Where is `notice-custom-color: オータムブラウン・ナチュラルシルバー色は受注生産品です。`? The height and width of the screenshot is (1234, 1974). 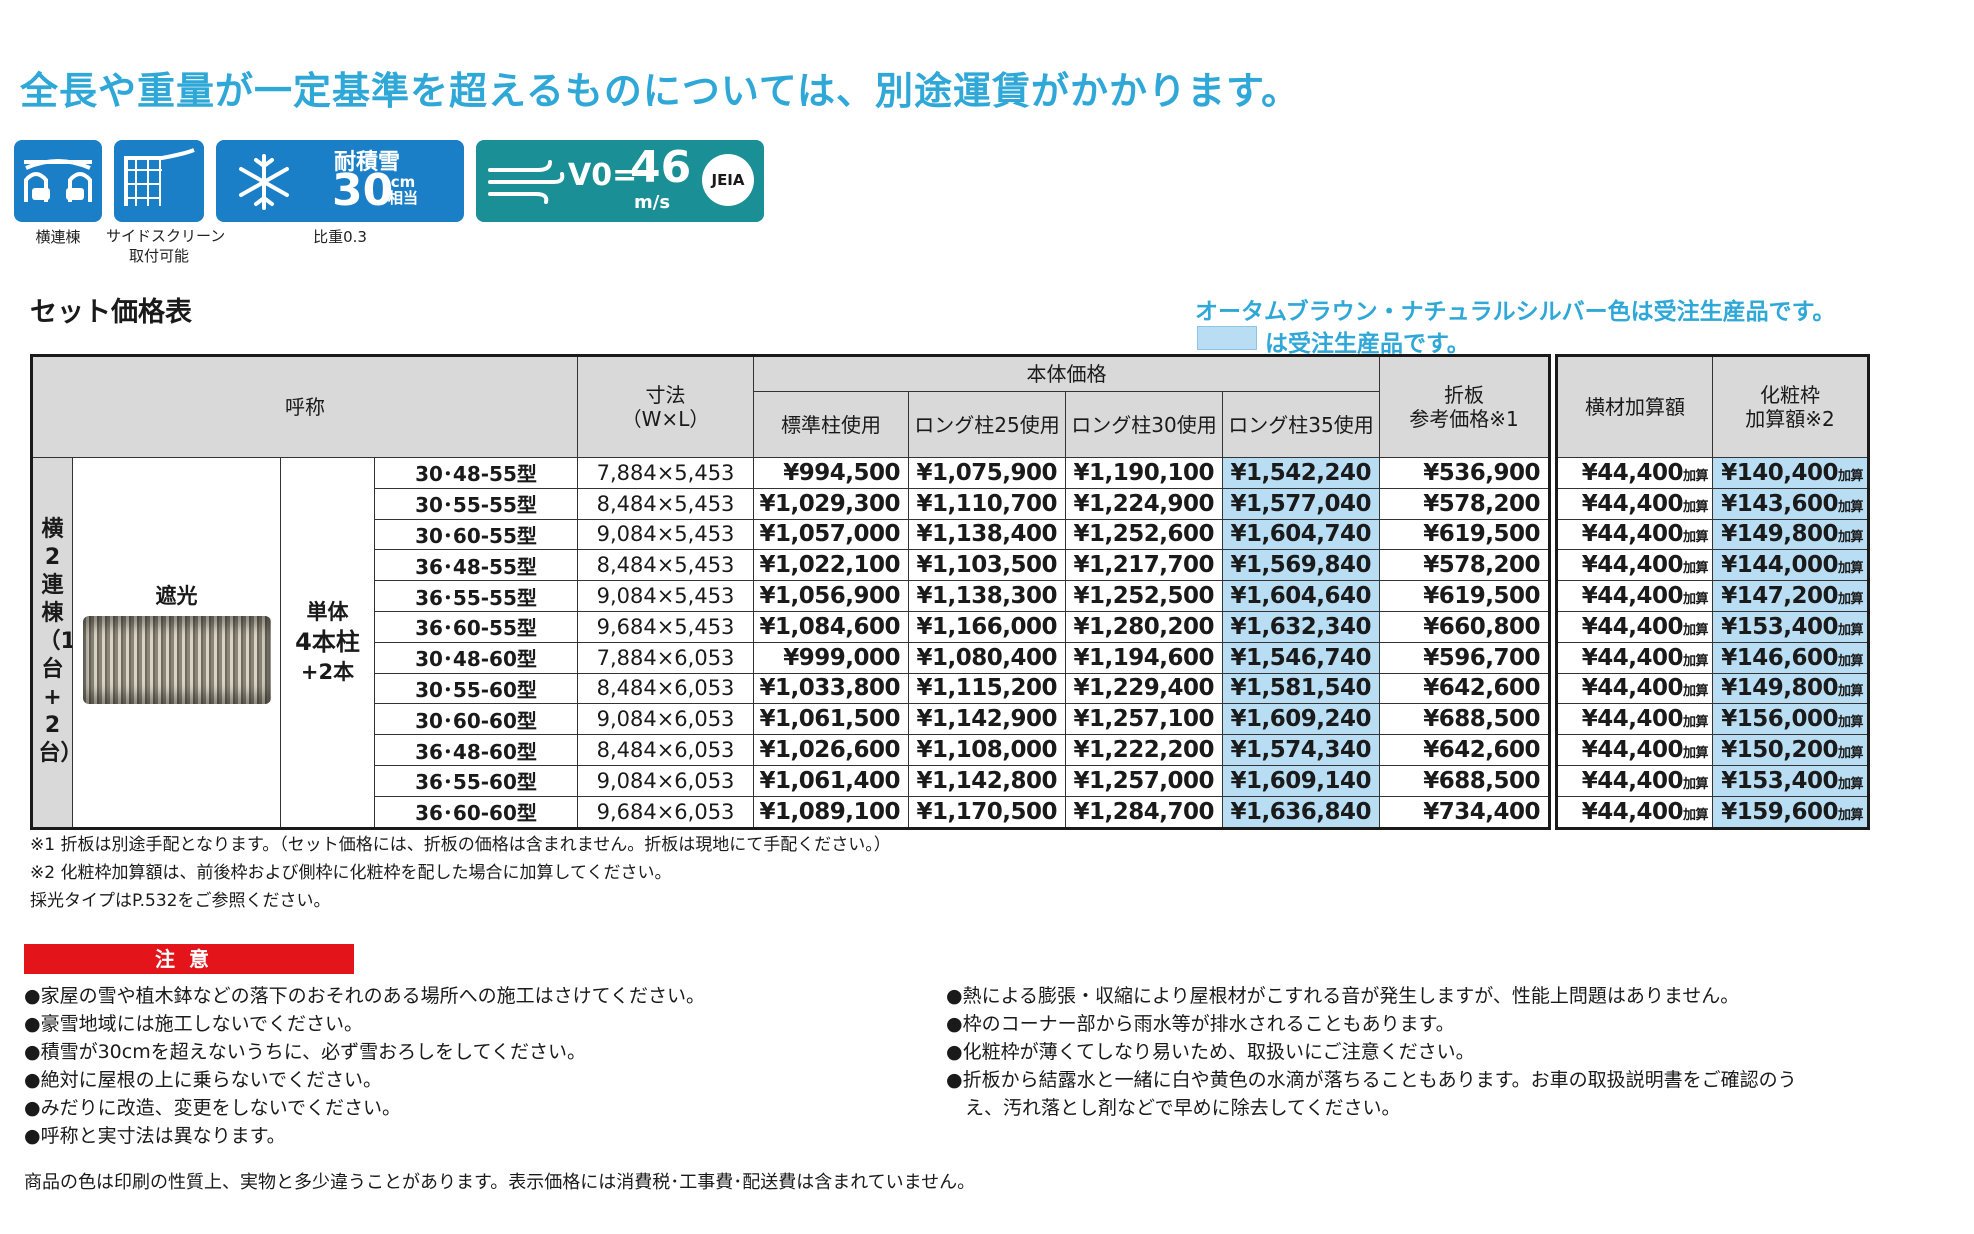
notice-custom-color: オータムブラウン・ナチュラルシルバー色は受注生産品です。 is located at coordinates (1515, 312).